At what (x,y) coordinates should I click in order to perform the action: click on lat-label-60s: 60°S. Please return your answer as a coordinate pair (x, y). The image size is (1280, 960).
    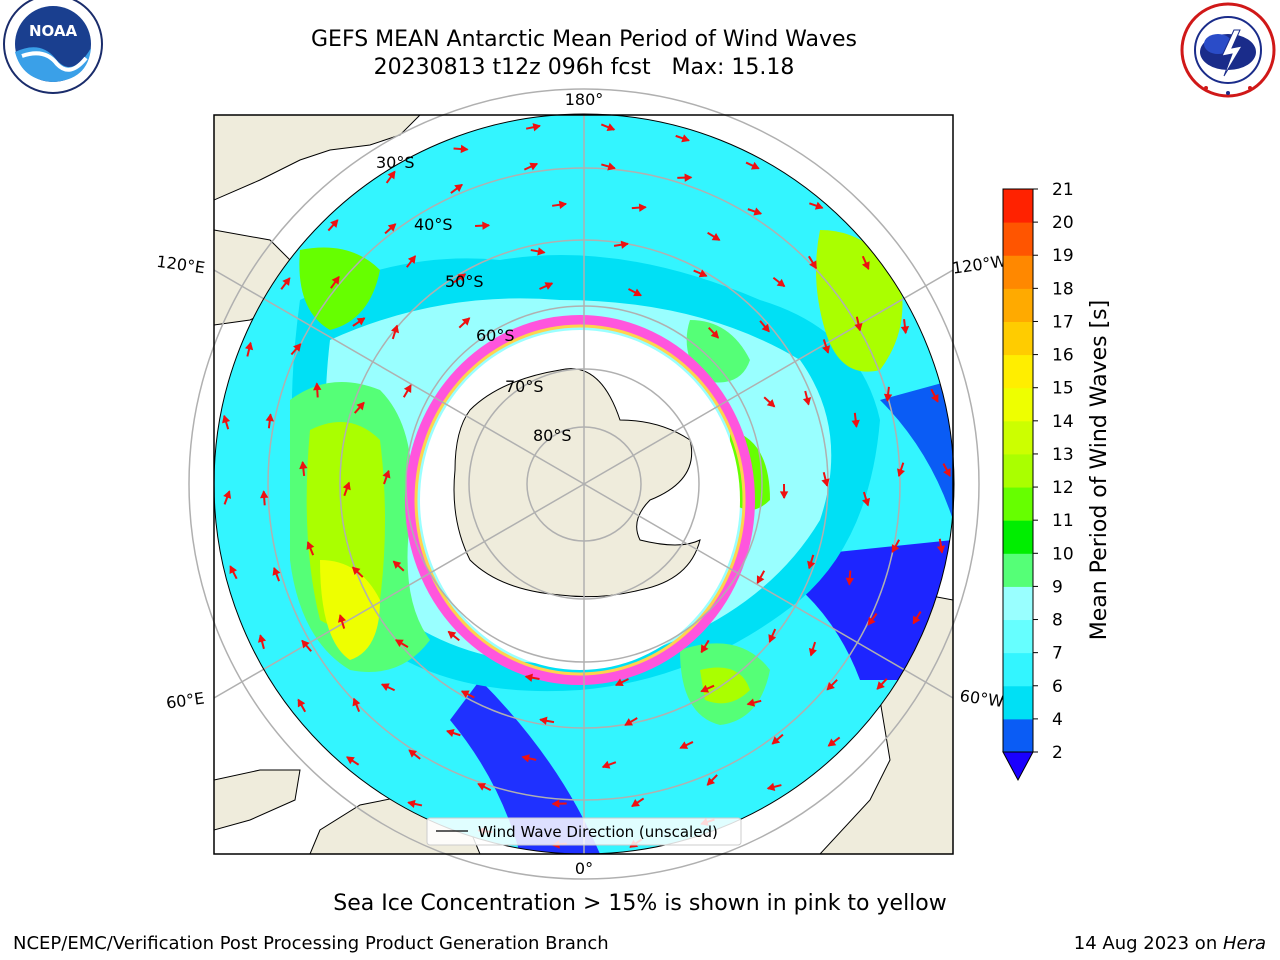
    Looking at the image, I should click on (495, 335).